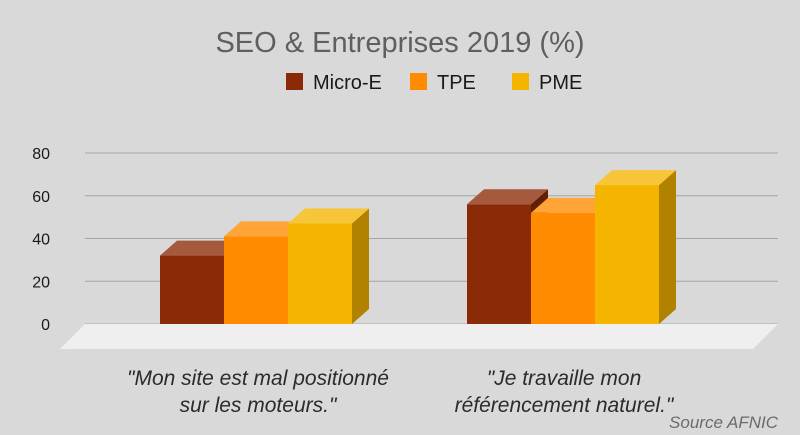  Describe the element at coordinates (259, 405) in the screenshot. I see `x-category-label: sur les moteurs."` at that location.